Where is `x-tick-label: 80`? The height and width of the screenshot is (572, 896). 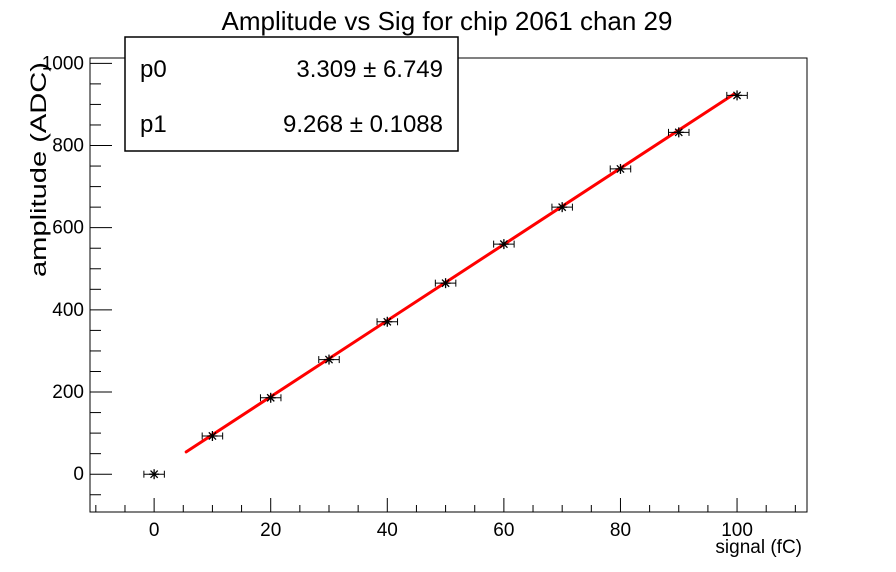 x-tick-label: 80 is located at coordinates (620, 530).